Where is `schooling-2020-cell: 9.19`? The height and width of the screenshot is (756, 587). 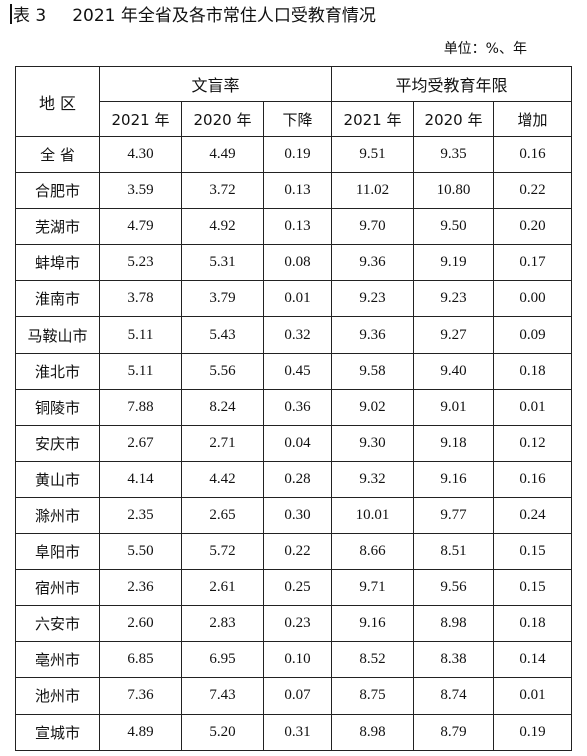
schooling-2020-cell: 9.19 is located at coordinates (454, 263).